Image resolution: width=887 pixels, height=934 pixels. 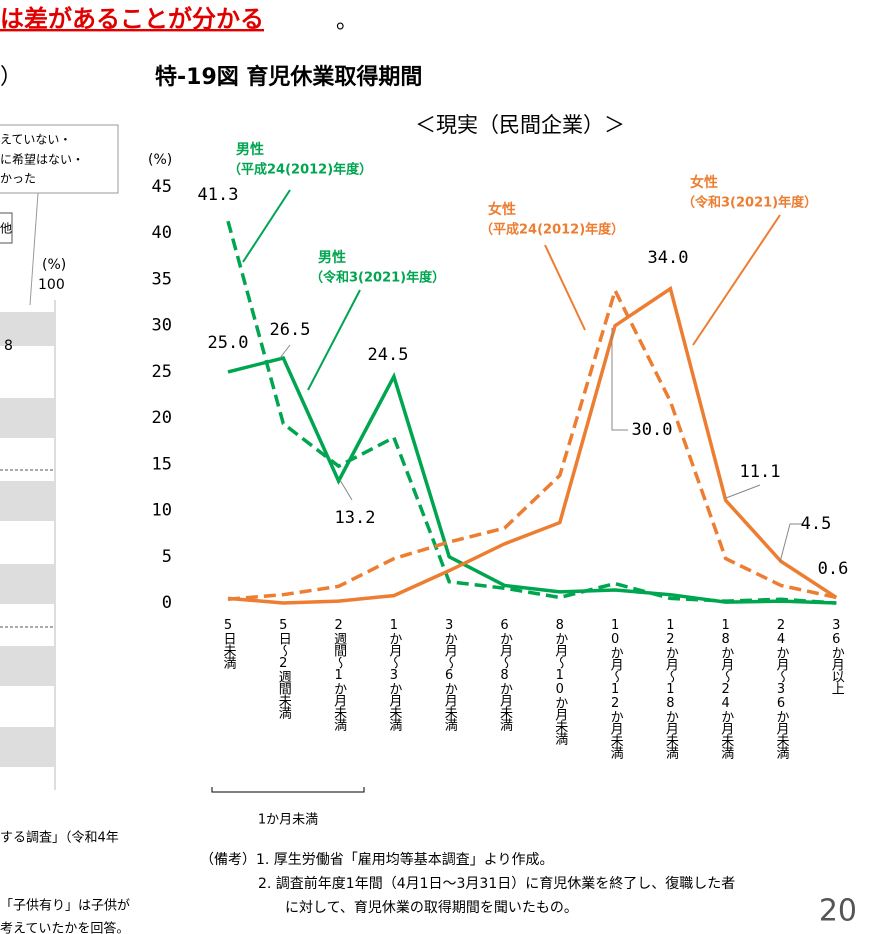 What do you see at coordinates (560, 681) in the screenshot?
I see `x-tick-label: 8か月～10か月未満` at bounding box center [560, 681].